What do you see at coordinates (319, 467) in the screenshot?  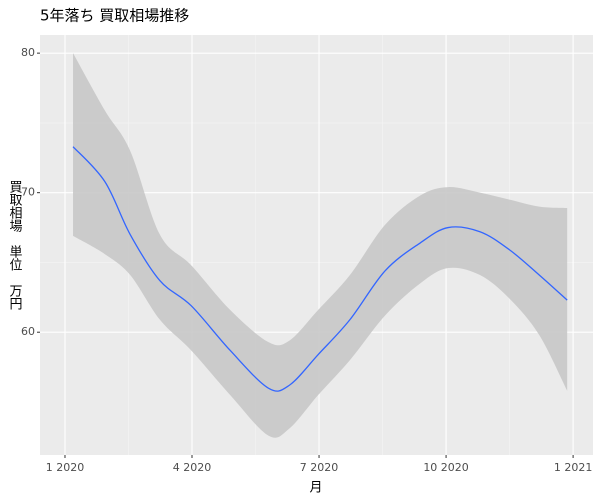 I see `x-tick-label: 7 2020` at bounding box center [319, 467].